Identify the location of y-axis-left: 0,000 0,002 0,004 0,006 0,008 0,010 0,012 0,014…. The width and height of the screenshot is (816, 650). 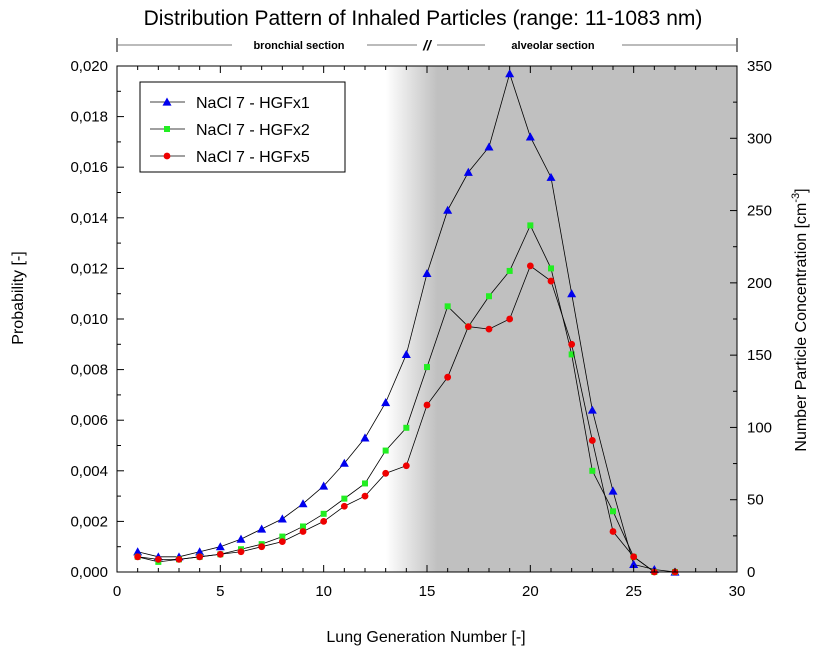
(97, 319).